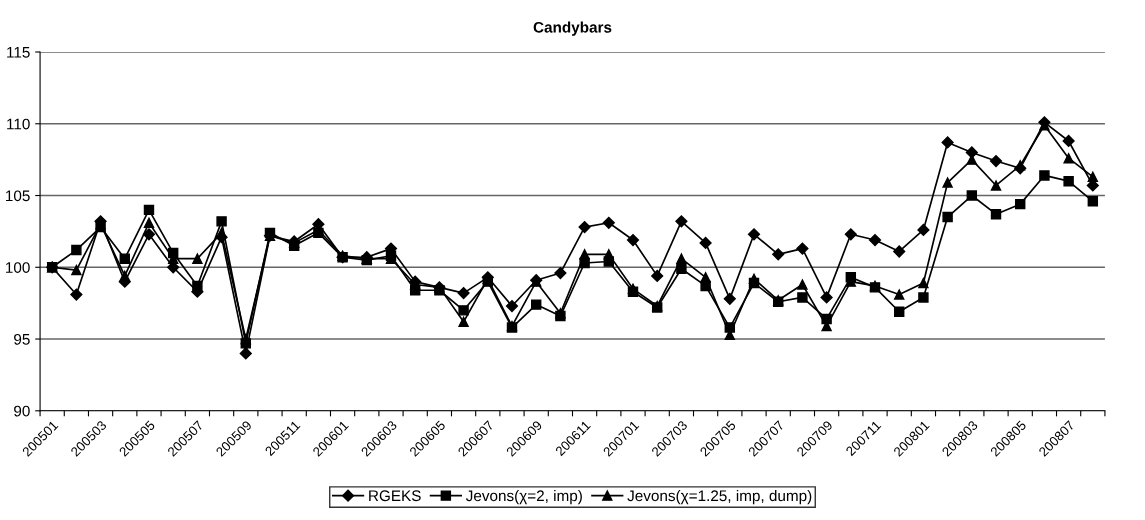 This screenshot has height=520, width=1145. What do you see at coordinates (719, 497) in the screenshot?
I see `legend-label: Jevons(χ=1.25, imp, dump)` at bounding box center [719, 497].